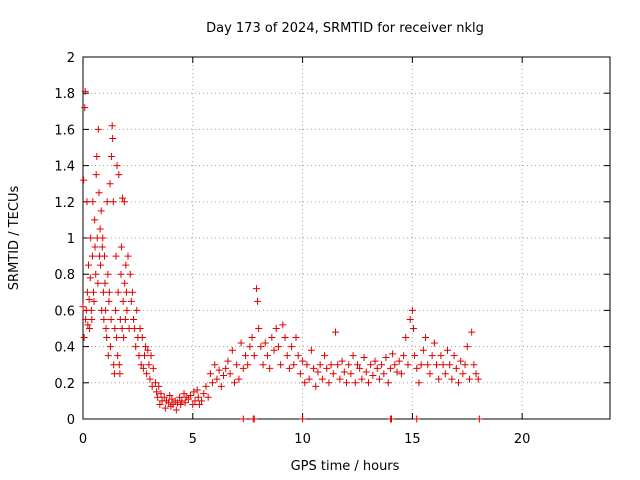 Image resolution: width=640 pixels, height=480 pixels. Describe the element at coordinates (345, 466) in the screenshot. I see `x-axis-label: GPS time / hours` at that location.